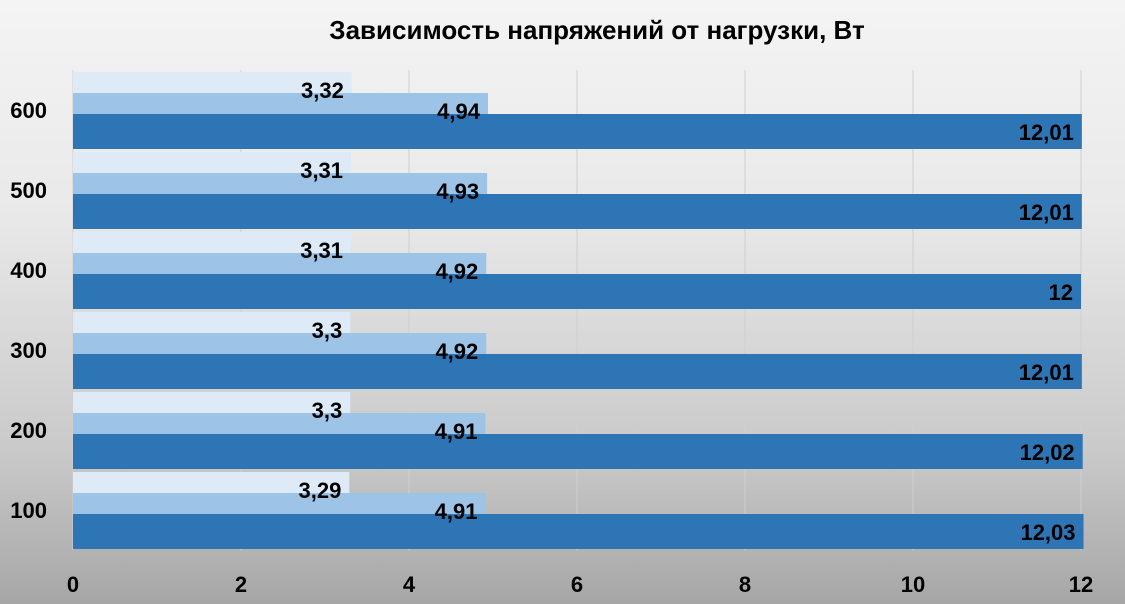 This screenshot has width=1125, height=604. I want to click on data-label: 12,03, so click(1047, 532).